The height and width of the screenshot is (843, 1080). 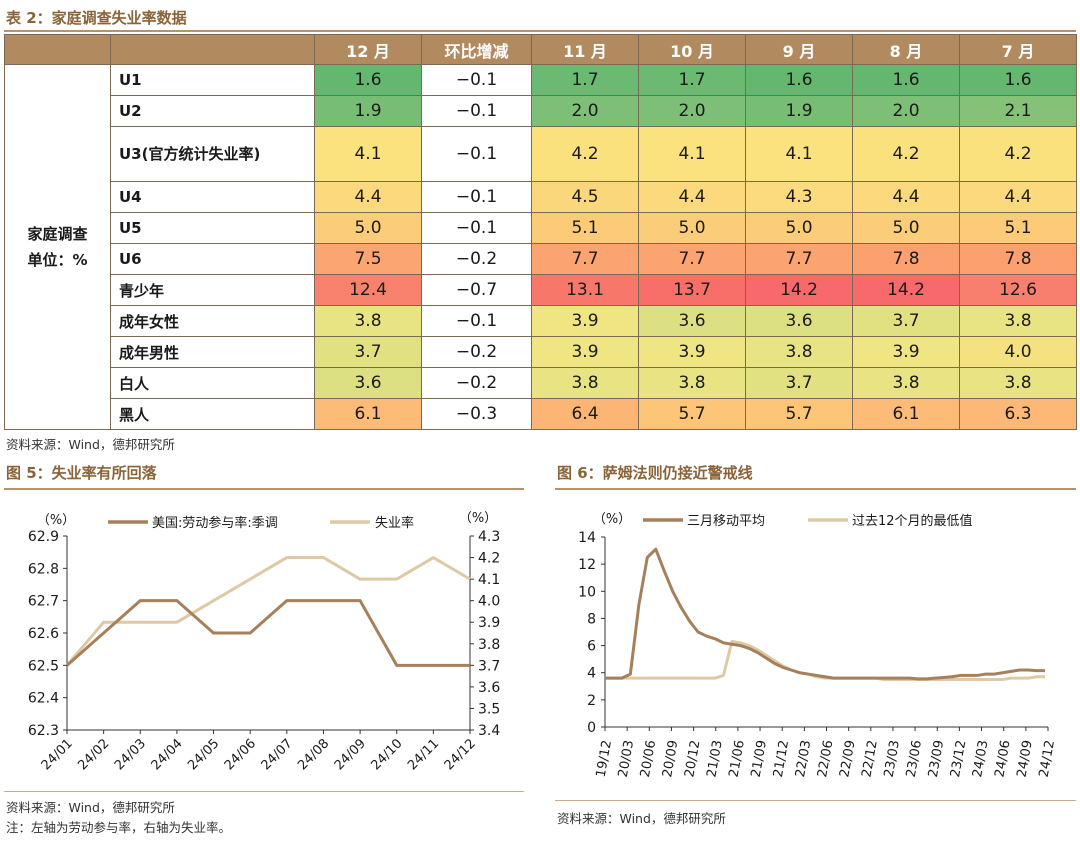 I want to click on table-row: U6 7.5 −0.2 7.7 7.7 7.7 7.8 7.8, so click(x=541, y=259).